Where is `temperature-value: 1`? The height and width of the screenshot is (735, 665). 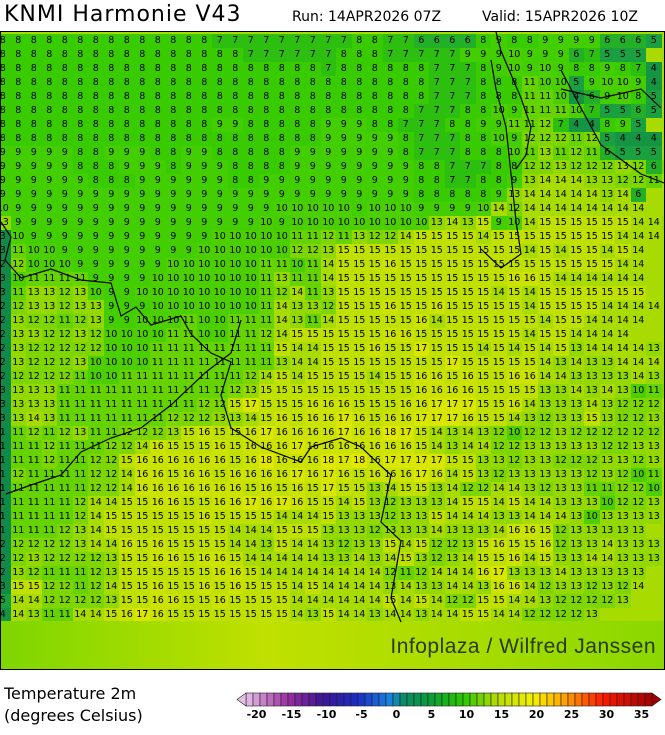
temperature-value: 1 is located at coordinates (6, 517).